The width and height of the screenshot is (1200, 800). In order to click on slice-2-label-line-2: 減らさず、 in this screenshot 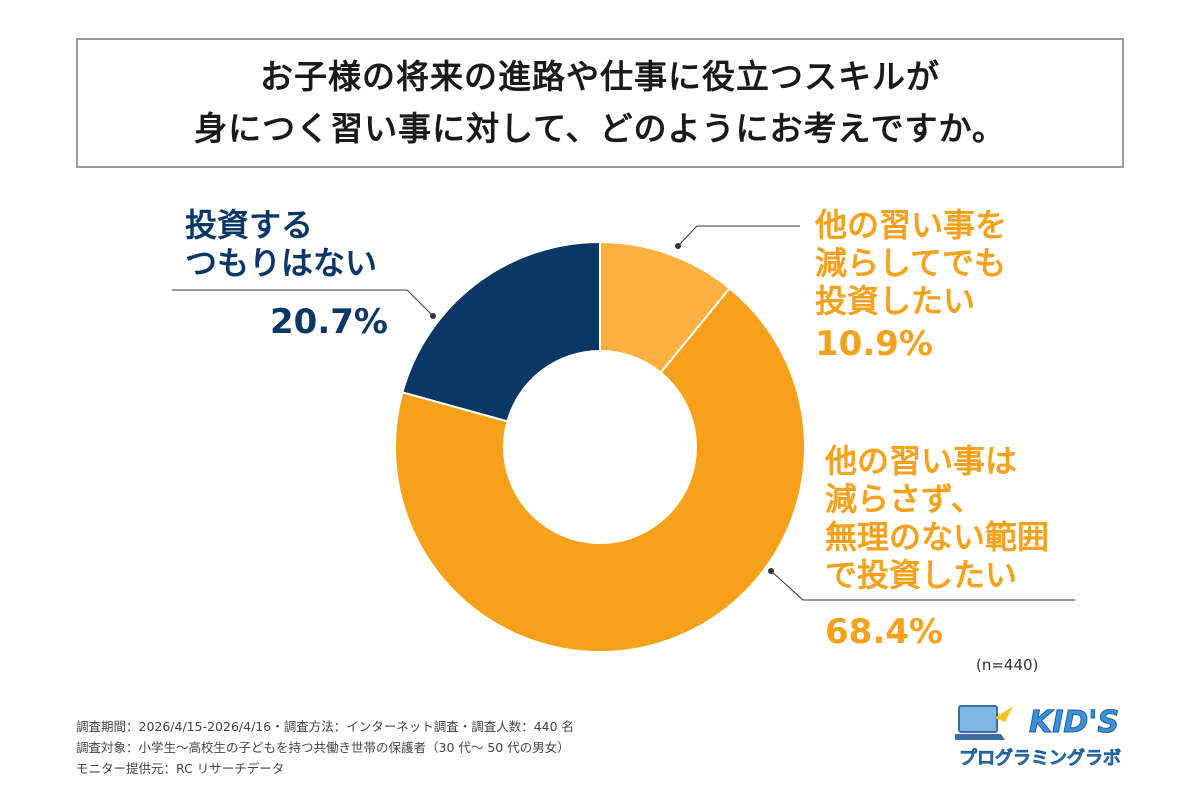, I will do `click(904, 499)`.